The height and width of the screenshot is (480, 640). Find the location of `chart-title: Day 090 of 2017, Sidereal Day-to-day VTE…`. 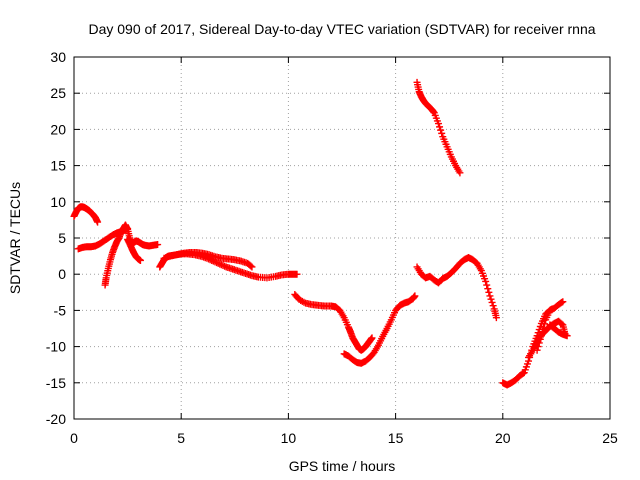

chart-title: Day 090 of 2017, Sidereal Day-to-day VTE… is located at coordinates (341, 29).